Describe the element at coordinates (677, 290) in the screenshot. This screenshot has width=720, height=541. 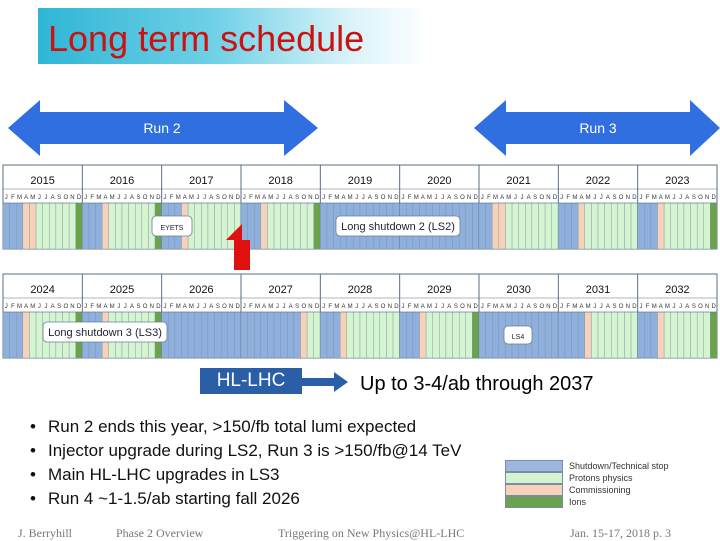
I see `year-label: 2032` at that location.